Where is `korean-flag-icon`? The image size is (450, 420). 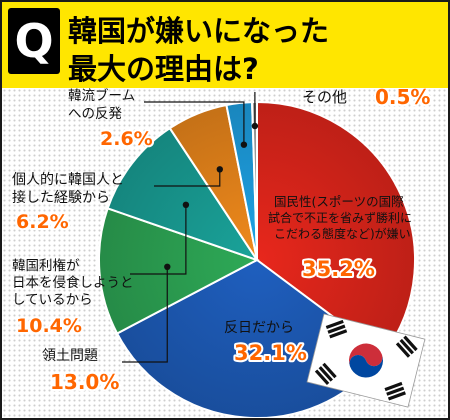
korean-flag-icon is located at coordinates (366, 360).